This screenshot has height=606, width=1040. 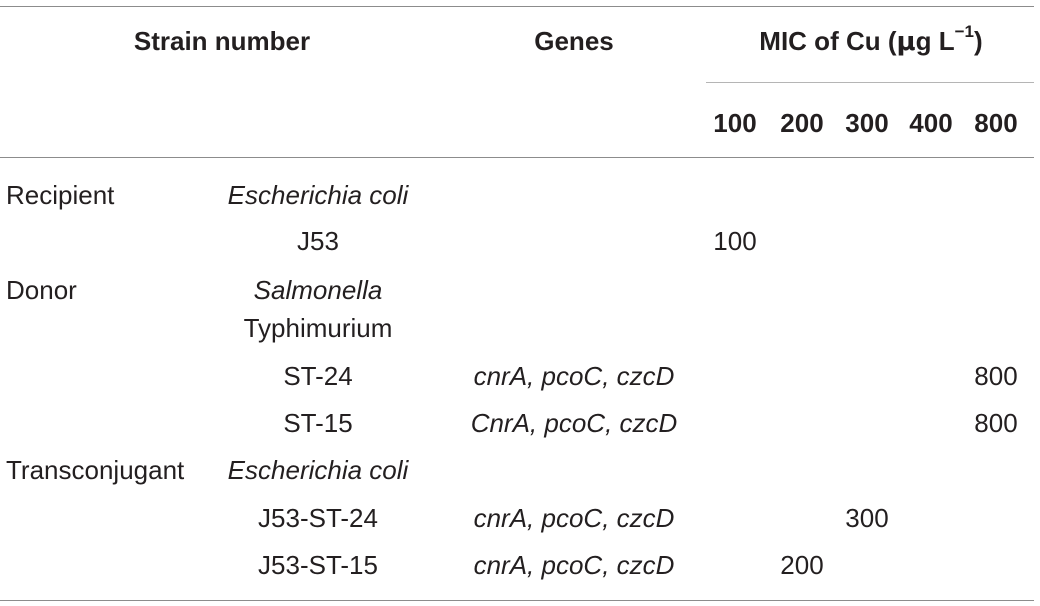 I want to click on header-mic-prefix: MIC of Cu (, so click(x=828, y=41).